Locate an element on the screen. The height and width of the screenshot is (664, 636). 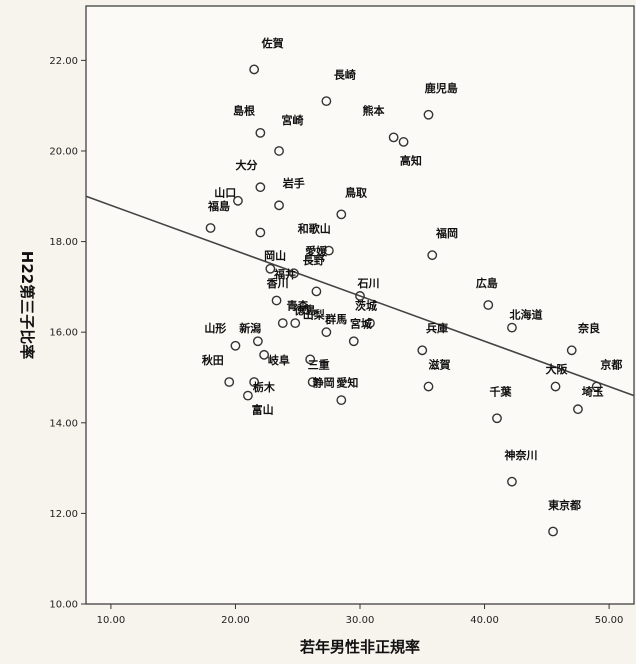
point-label: 広島 is located at coordinates (487, 283).